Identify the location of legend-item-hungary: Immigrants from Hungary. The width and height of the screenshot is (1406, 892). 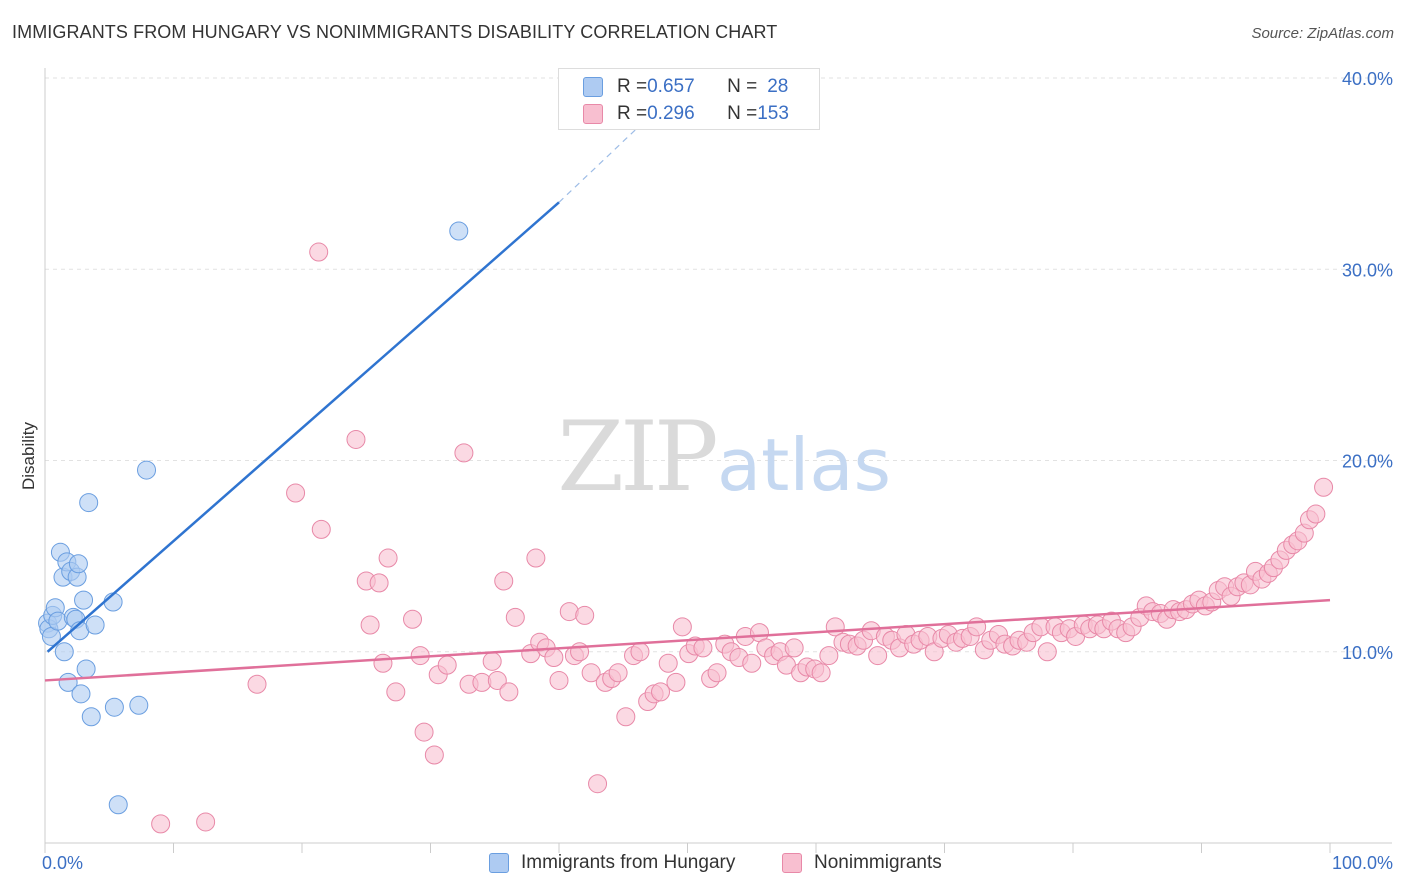
(612, 863).